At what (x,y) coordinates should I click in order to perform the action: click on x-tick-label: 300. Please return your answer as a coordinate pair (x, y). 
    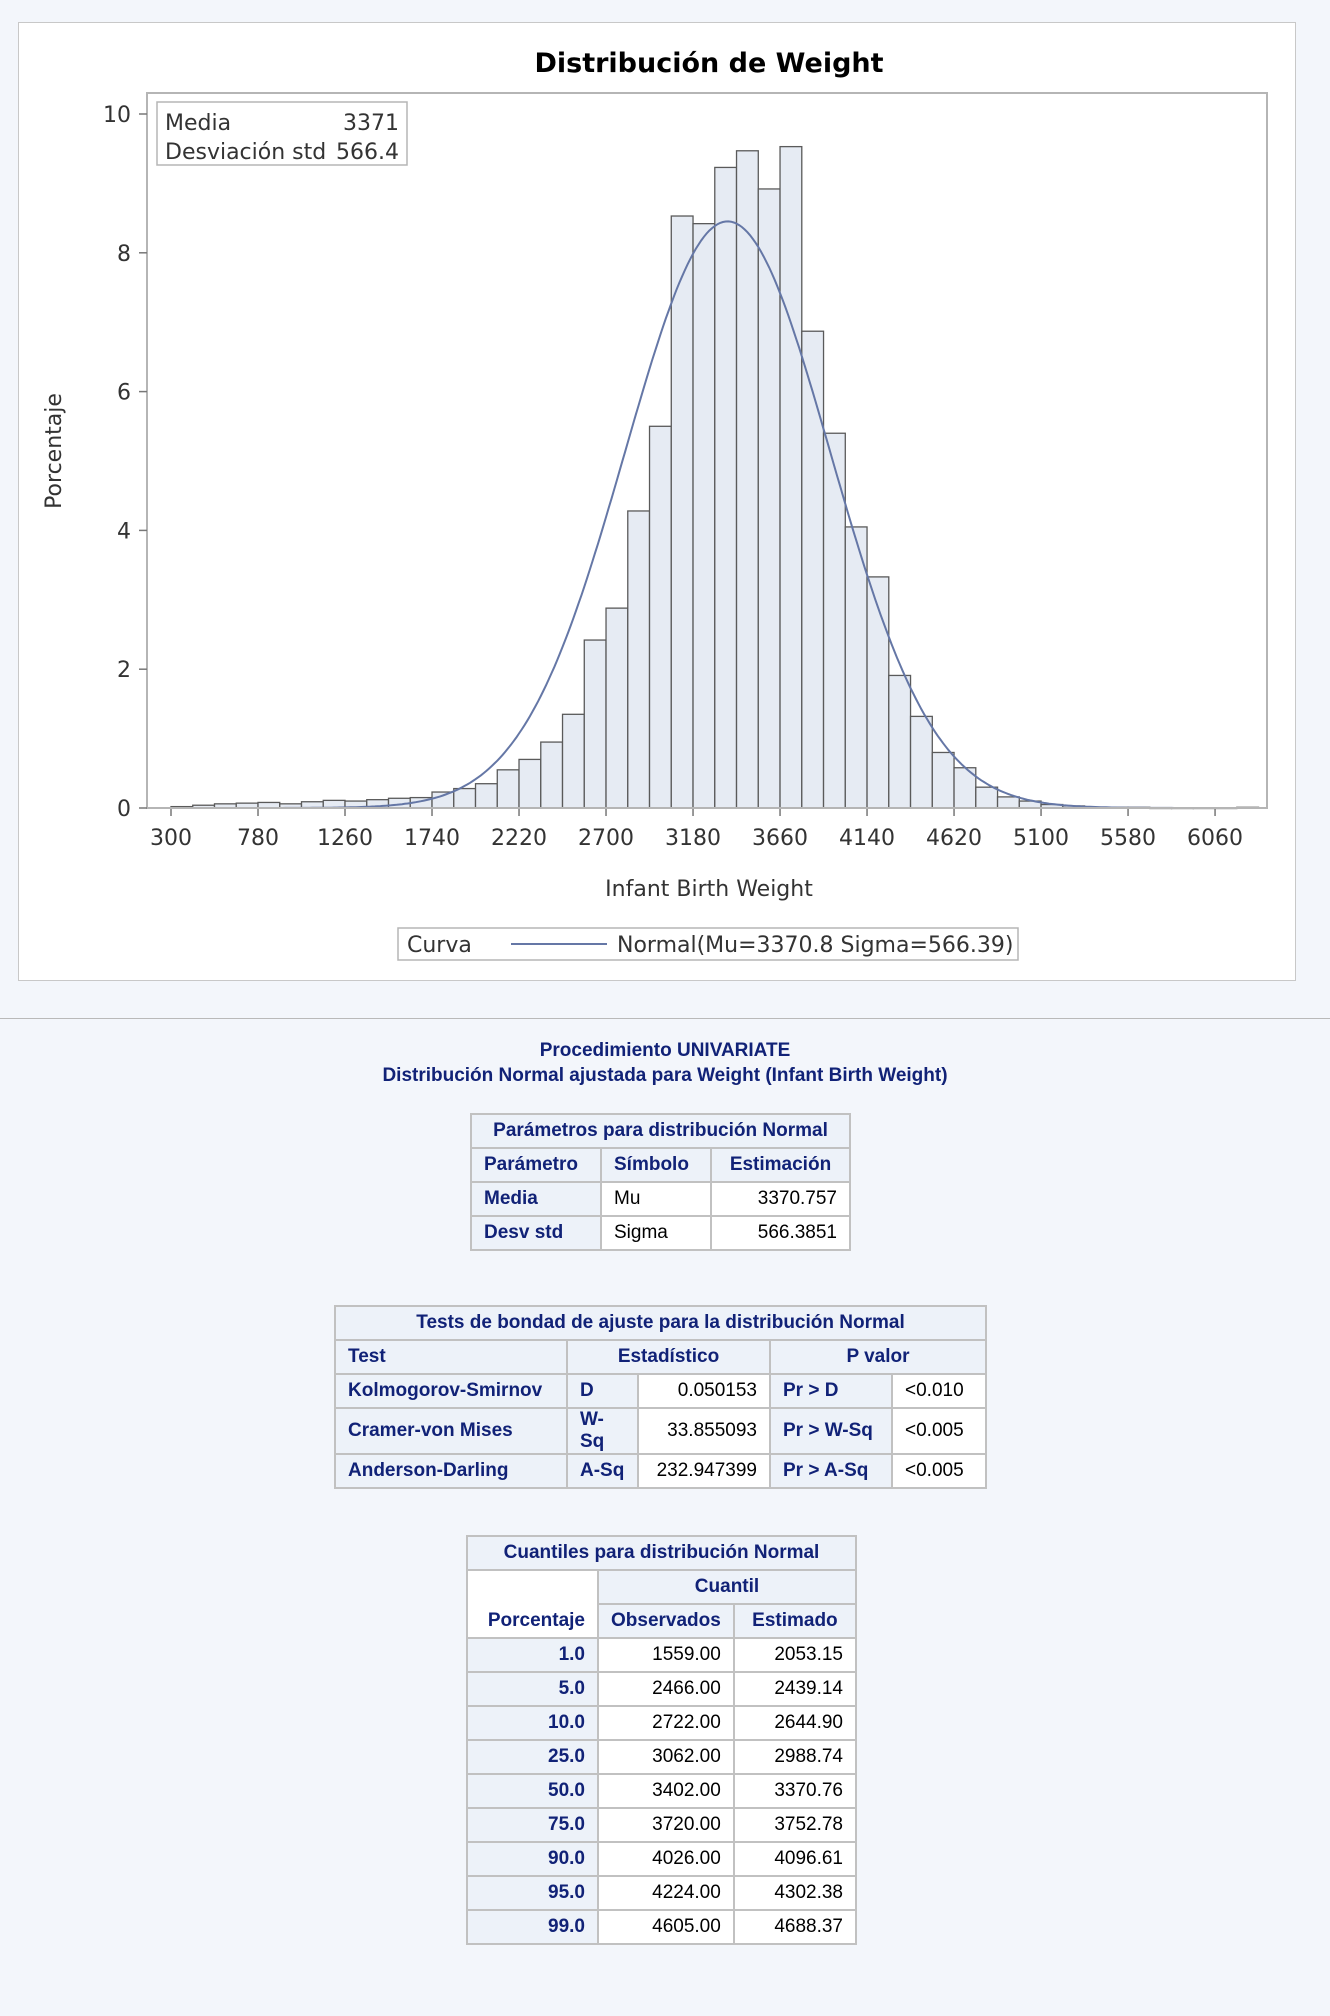
    Looking at the image, I should click on (171, 838).